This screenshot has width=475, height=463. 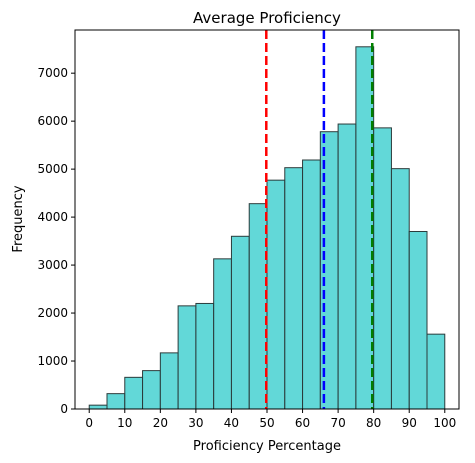 I want to click on x-tick-label-2: 20, so click(x=160, y=423).